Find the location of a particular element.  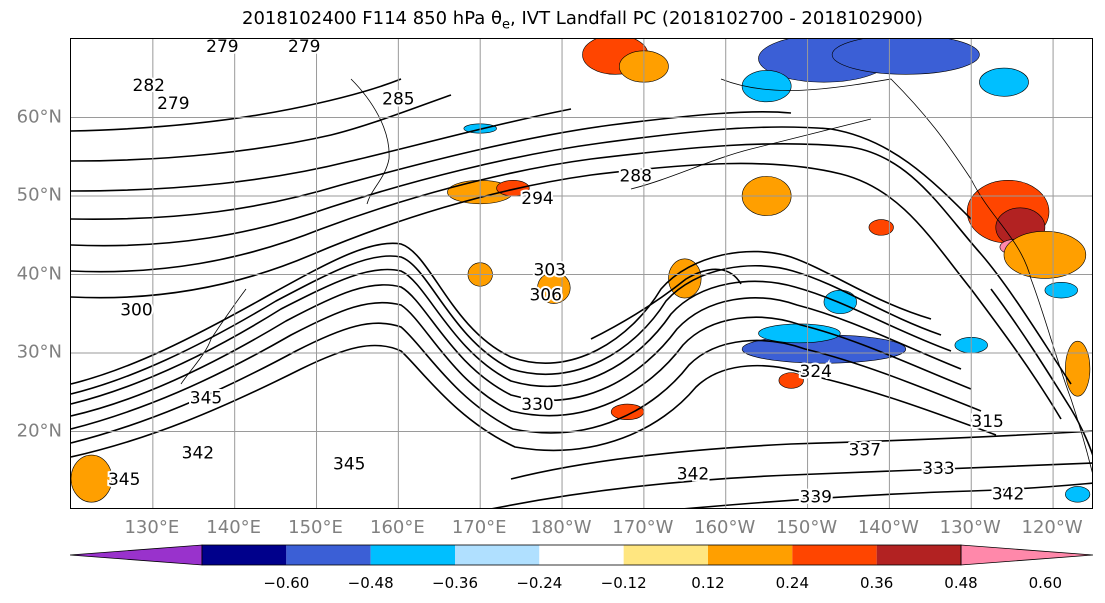

alaska-coastline is located at coordinates (876, 179).